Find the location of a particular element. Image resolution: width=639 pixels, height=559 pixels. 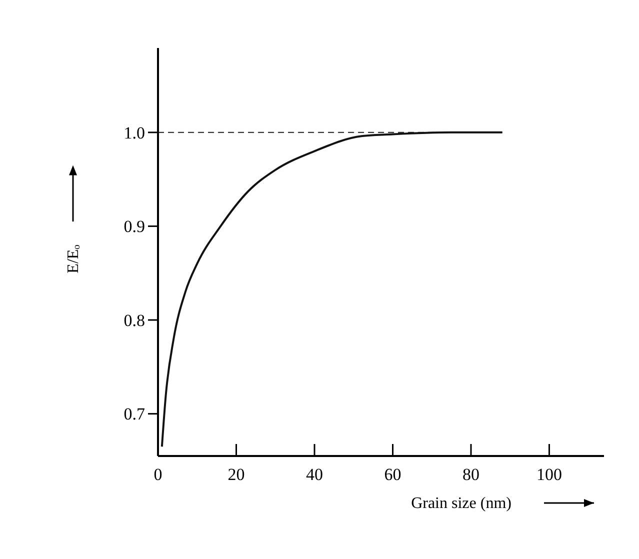

x-tick-label: 80 is located at coordinates (471, 474).